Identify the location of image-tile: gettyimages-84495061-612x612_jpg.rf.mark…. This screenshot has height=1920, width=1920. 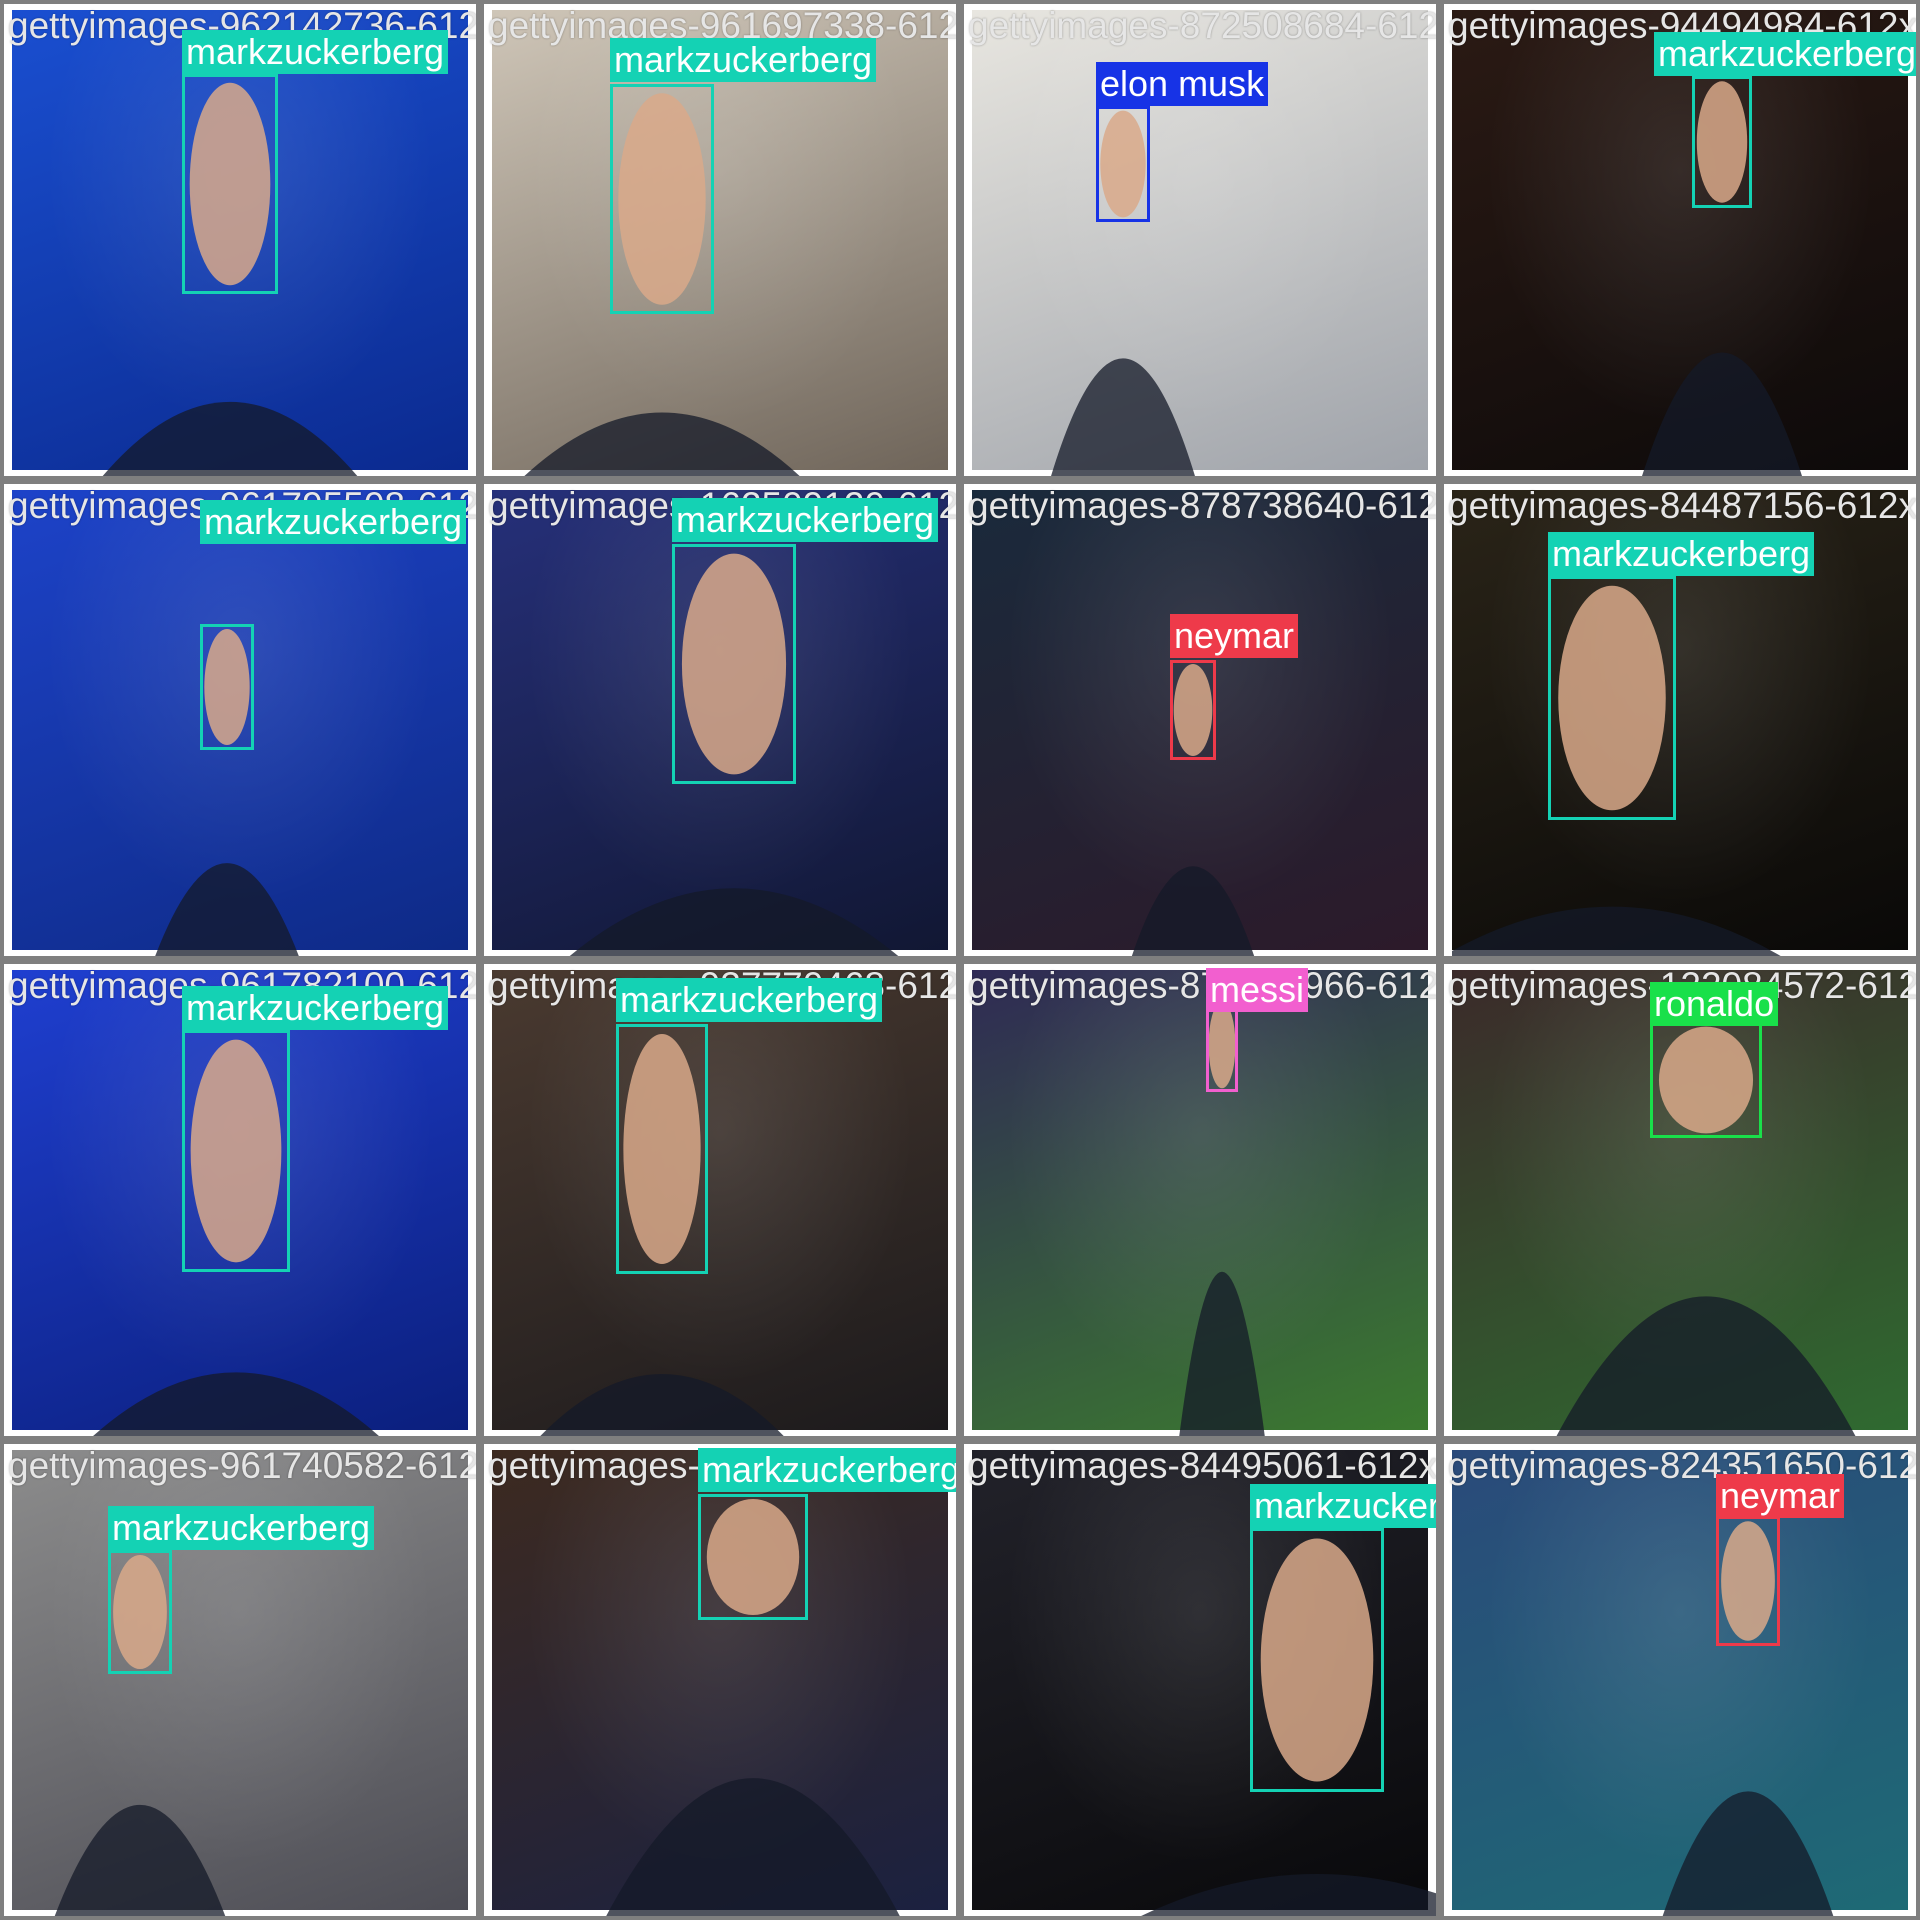
(1200, 1680).